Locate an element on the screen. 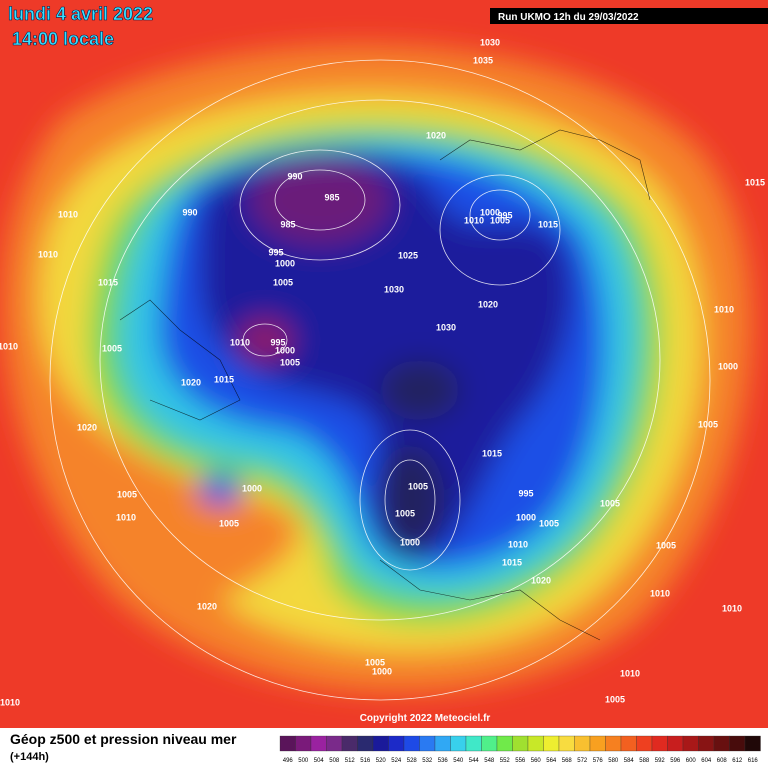 This screenshot has width=768, height=773. scale-label: 544 is located at coordinates (474, 761).